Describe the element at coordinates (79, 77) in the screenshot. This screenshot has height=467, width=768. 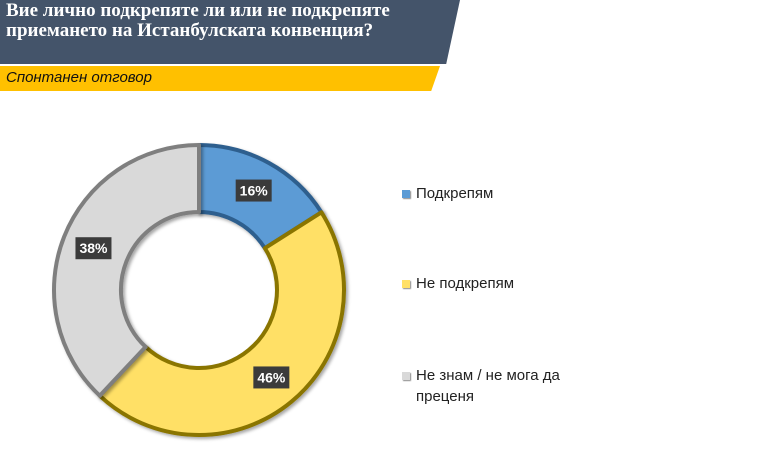
I see `chart-subtitle: Спонтанен отговор` at that location.